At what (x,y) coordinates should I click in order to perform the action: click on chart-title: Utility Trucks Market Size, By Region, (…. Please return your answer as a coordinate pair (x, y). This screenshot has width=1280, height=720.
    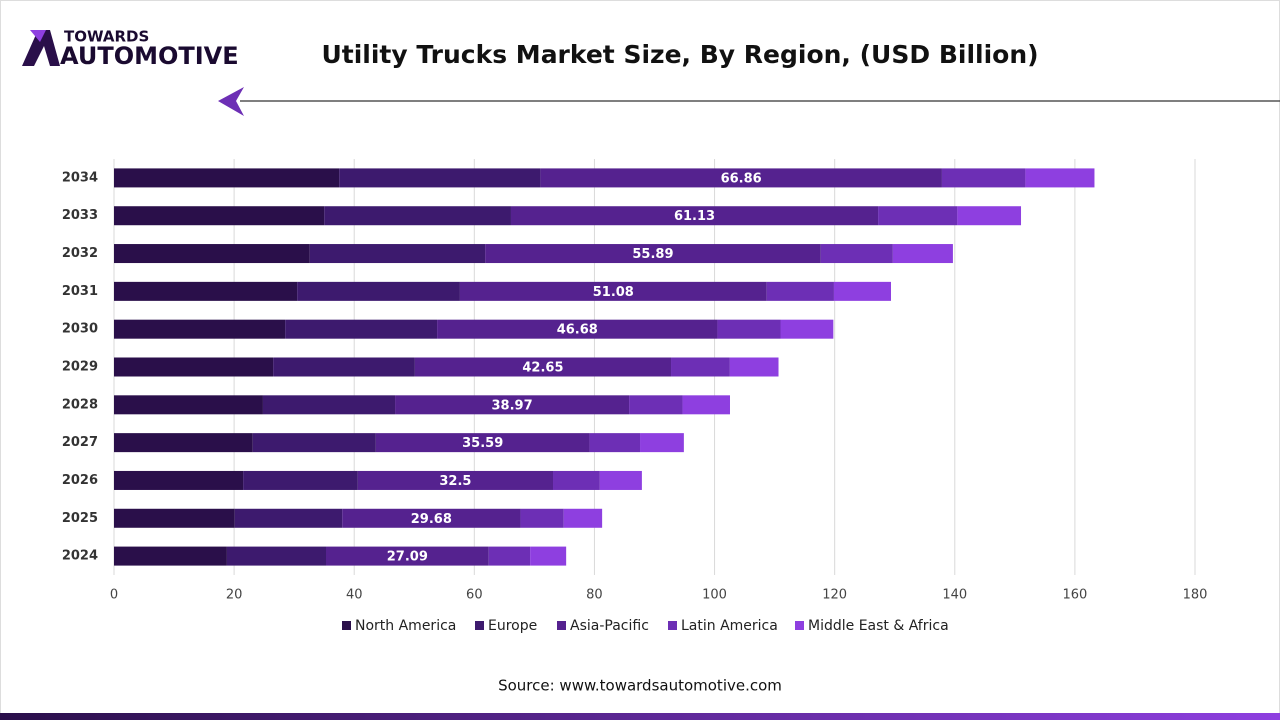
    Looking at the image, I should click on (679, 54).